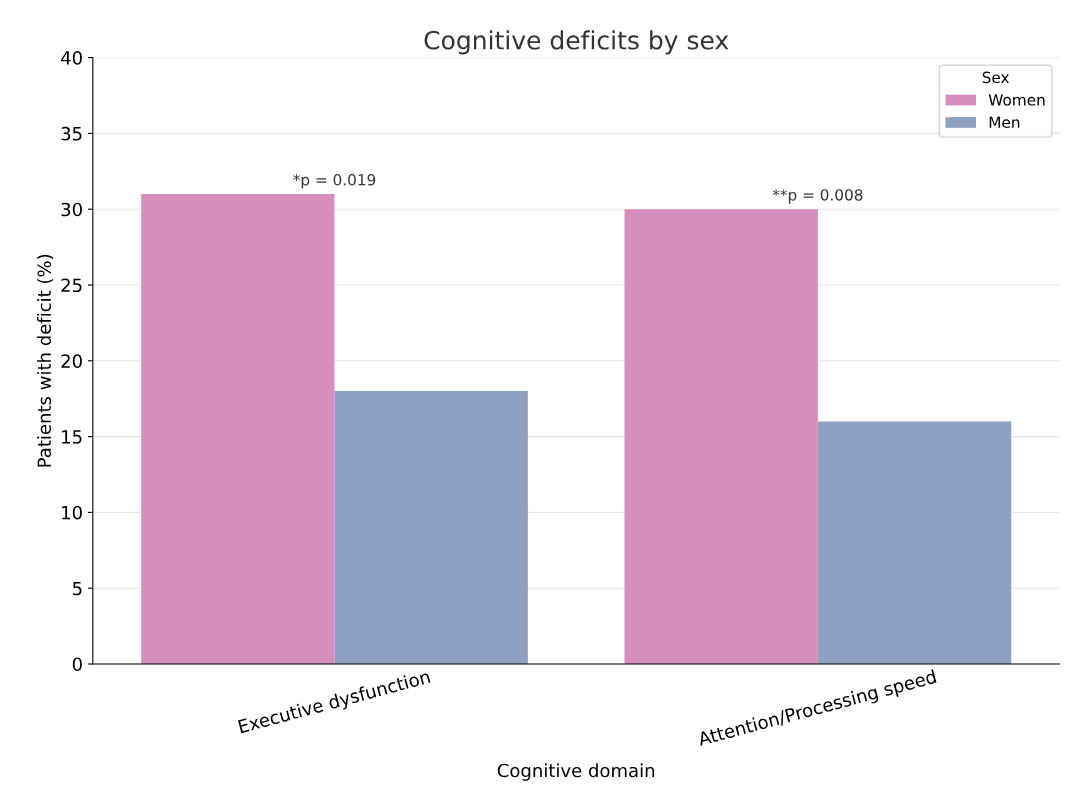 The height and width of the screenshot is (800, 1067). I want to click on annotation: **p = 0.008, so click(817, 196).